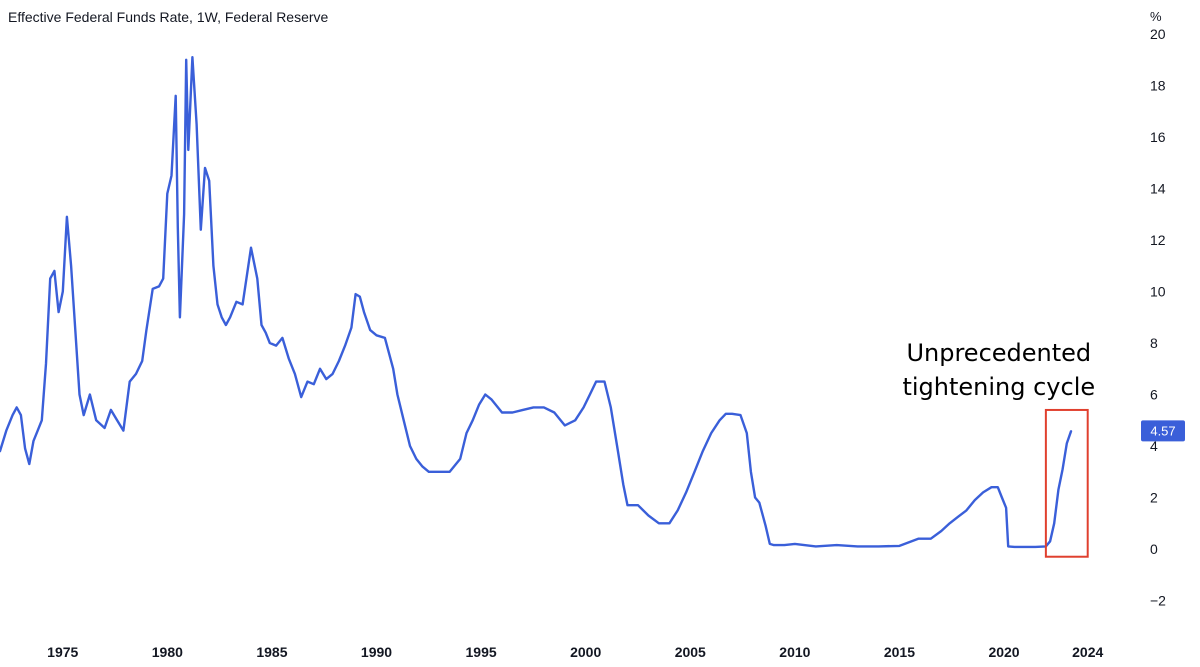  Describe the element at coordinates (1154, 395) in the screenshot. I see `y-tick-label: 6` at that location.